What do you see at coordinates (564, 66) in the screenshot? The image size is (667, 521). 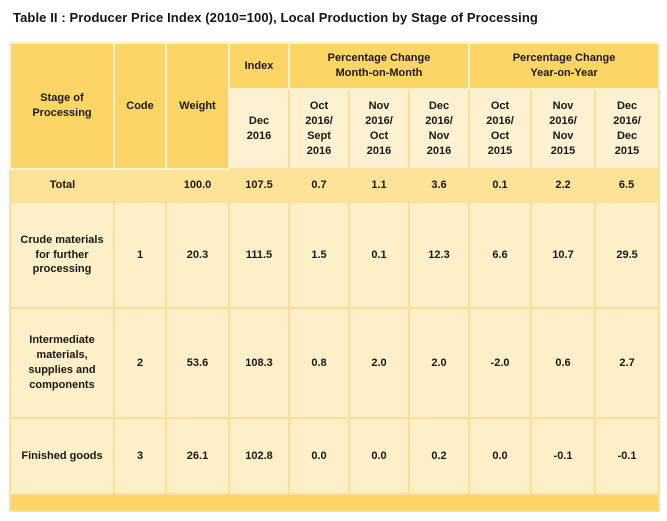 I see `header-group-year-on-year: Percentage Change Year-on-Year` at bounding box center [564, 66].